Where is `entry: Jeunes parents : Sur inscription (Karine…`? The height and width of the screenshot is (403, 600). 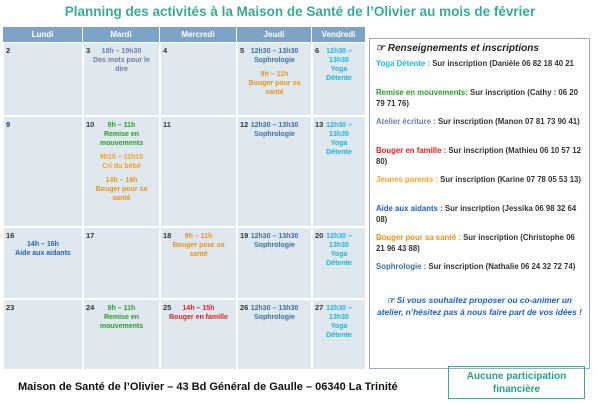
entry: Jeunes parents : Sur inscription (Karine… is located at coordinates (479, 188).